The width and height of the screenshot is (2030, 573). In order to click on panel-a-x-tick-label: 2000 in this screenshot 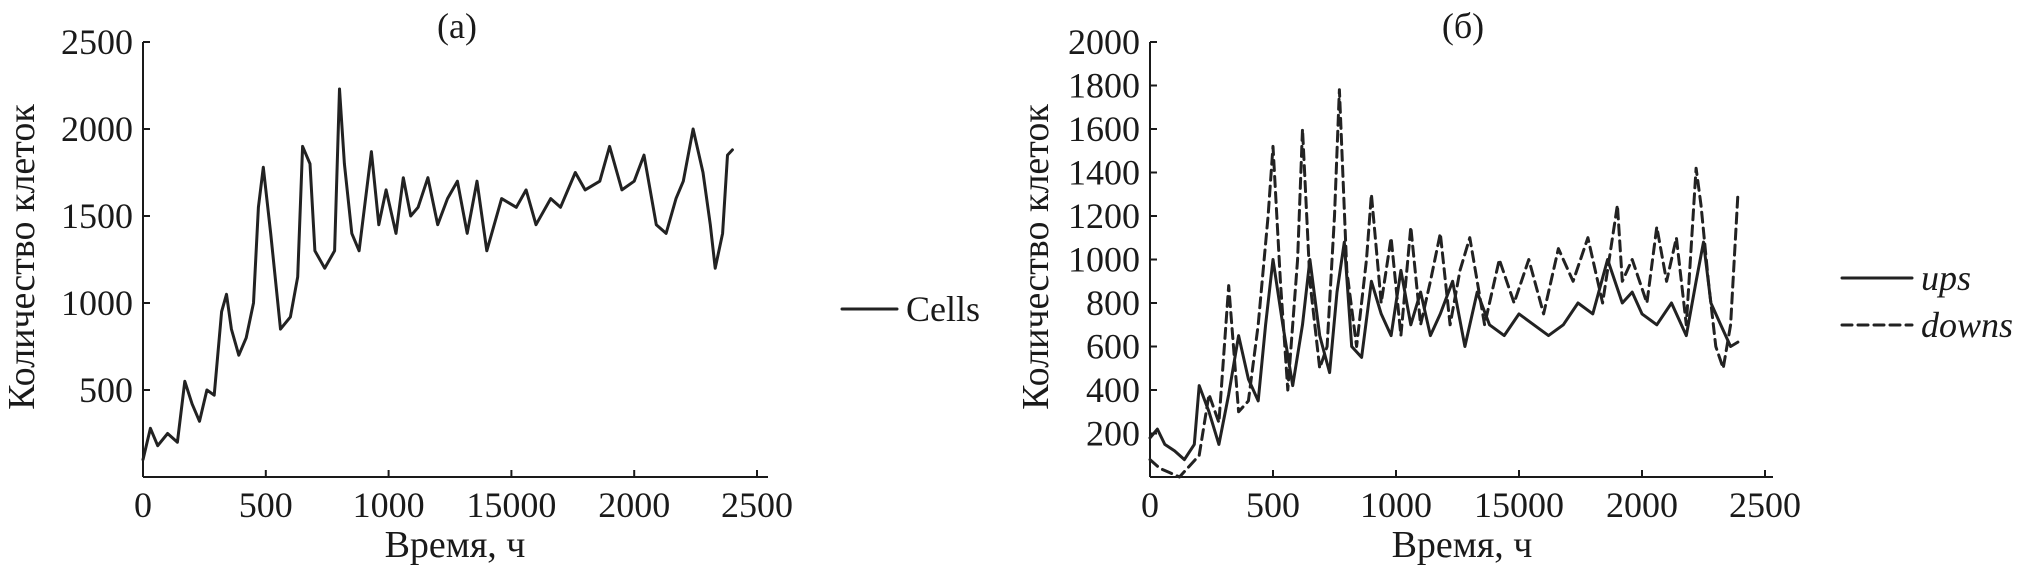, I will do `click(634, 505)`.